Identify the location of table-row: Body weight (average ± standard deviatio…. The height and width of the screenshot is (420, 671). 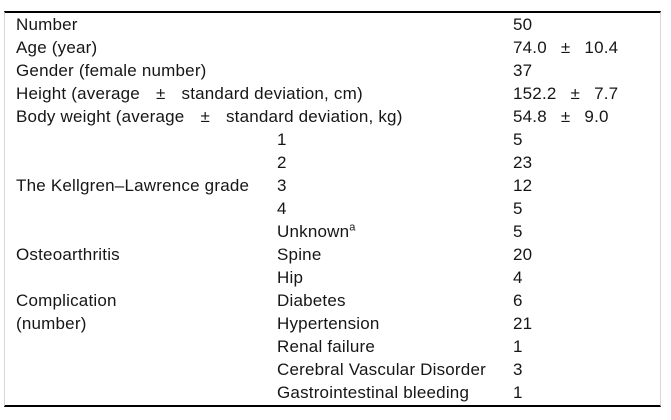
(332, 116).